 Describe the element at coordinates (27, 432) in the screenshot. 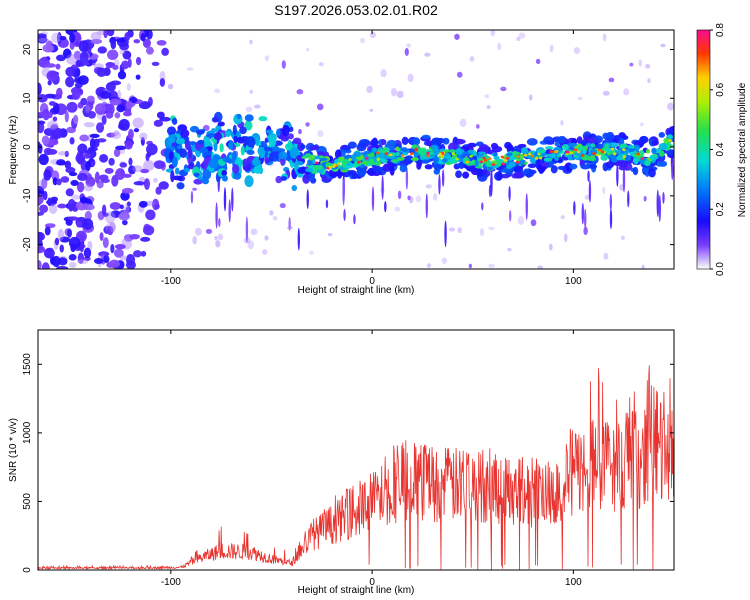

I see `snr-ytick-label: 1000` at that location.